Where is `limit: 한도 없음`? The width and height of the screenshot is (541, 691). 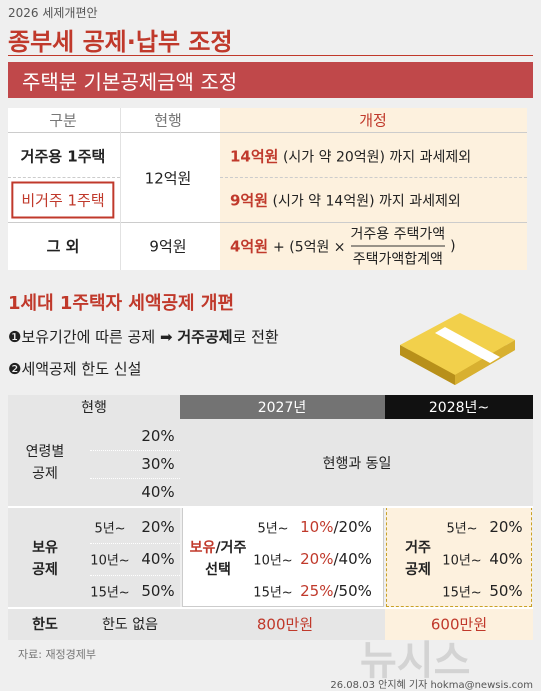 limit: 한도 없음 is located at coordinates (130, 625).